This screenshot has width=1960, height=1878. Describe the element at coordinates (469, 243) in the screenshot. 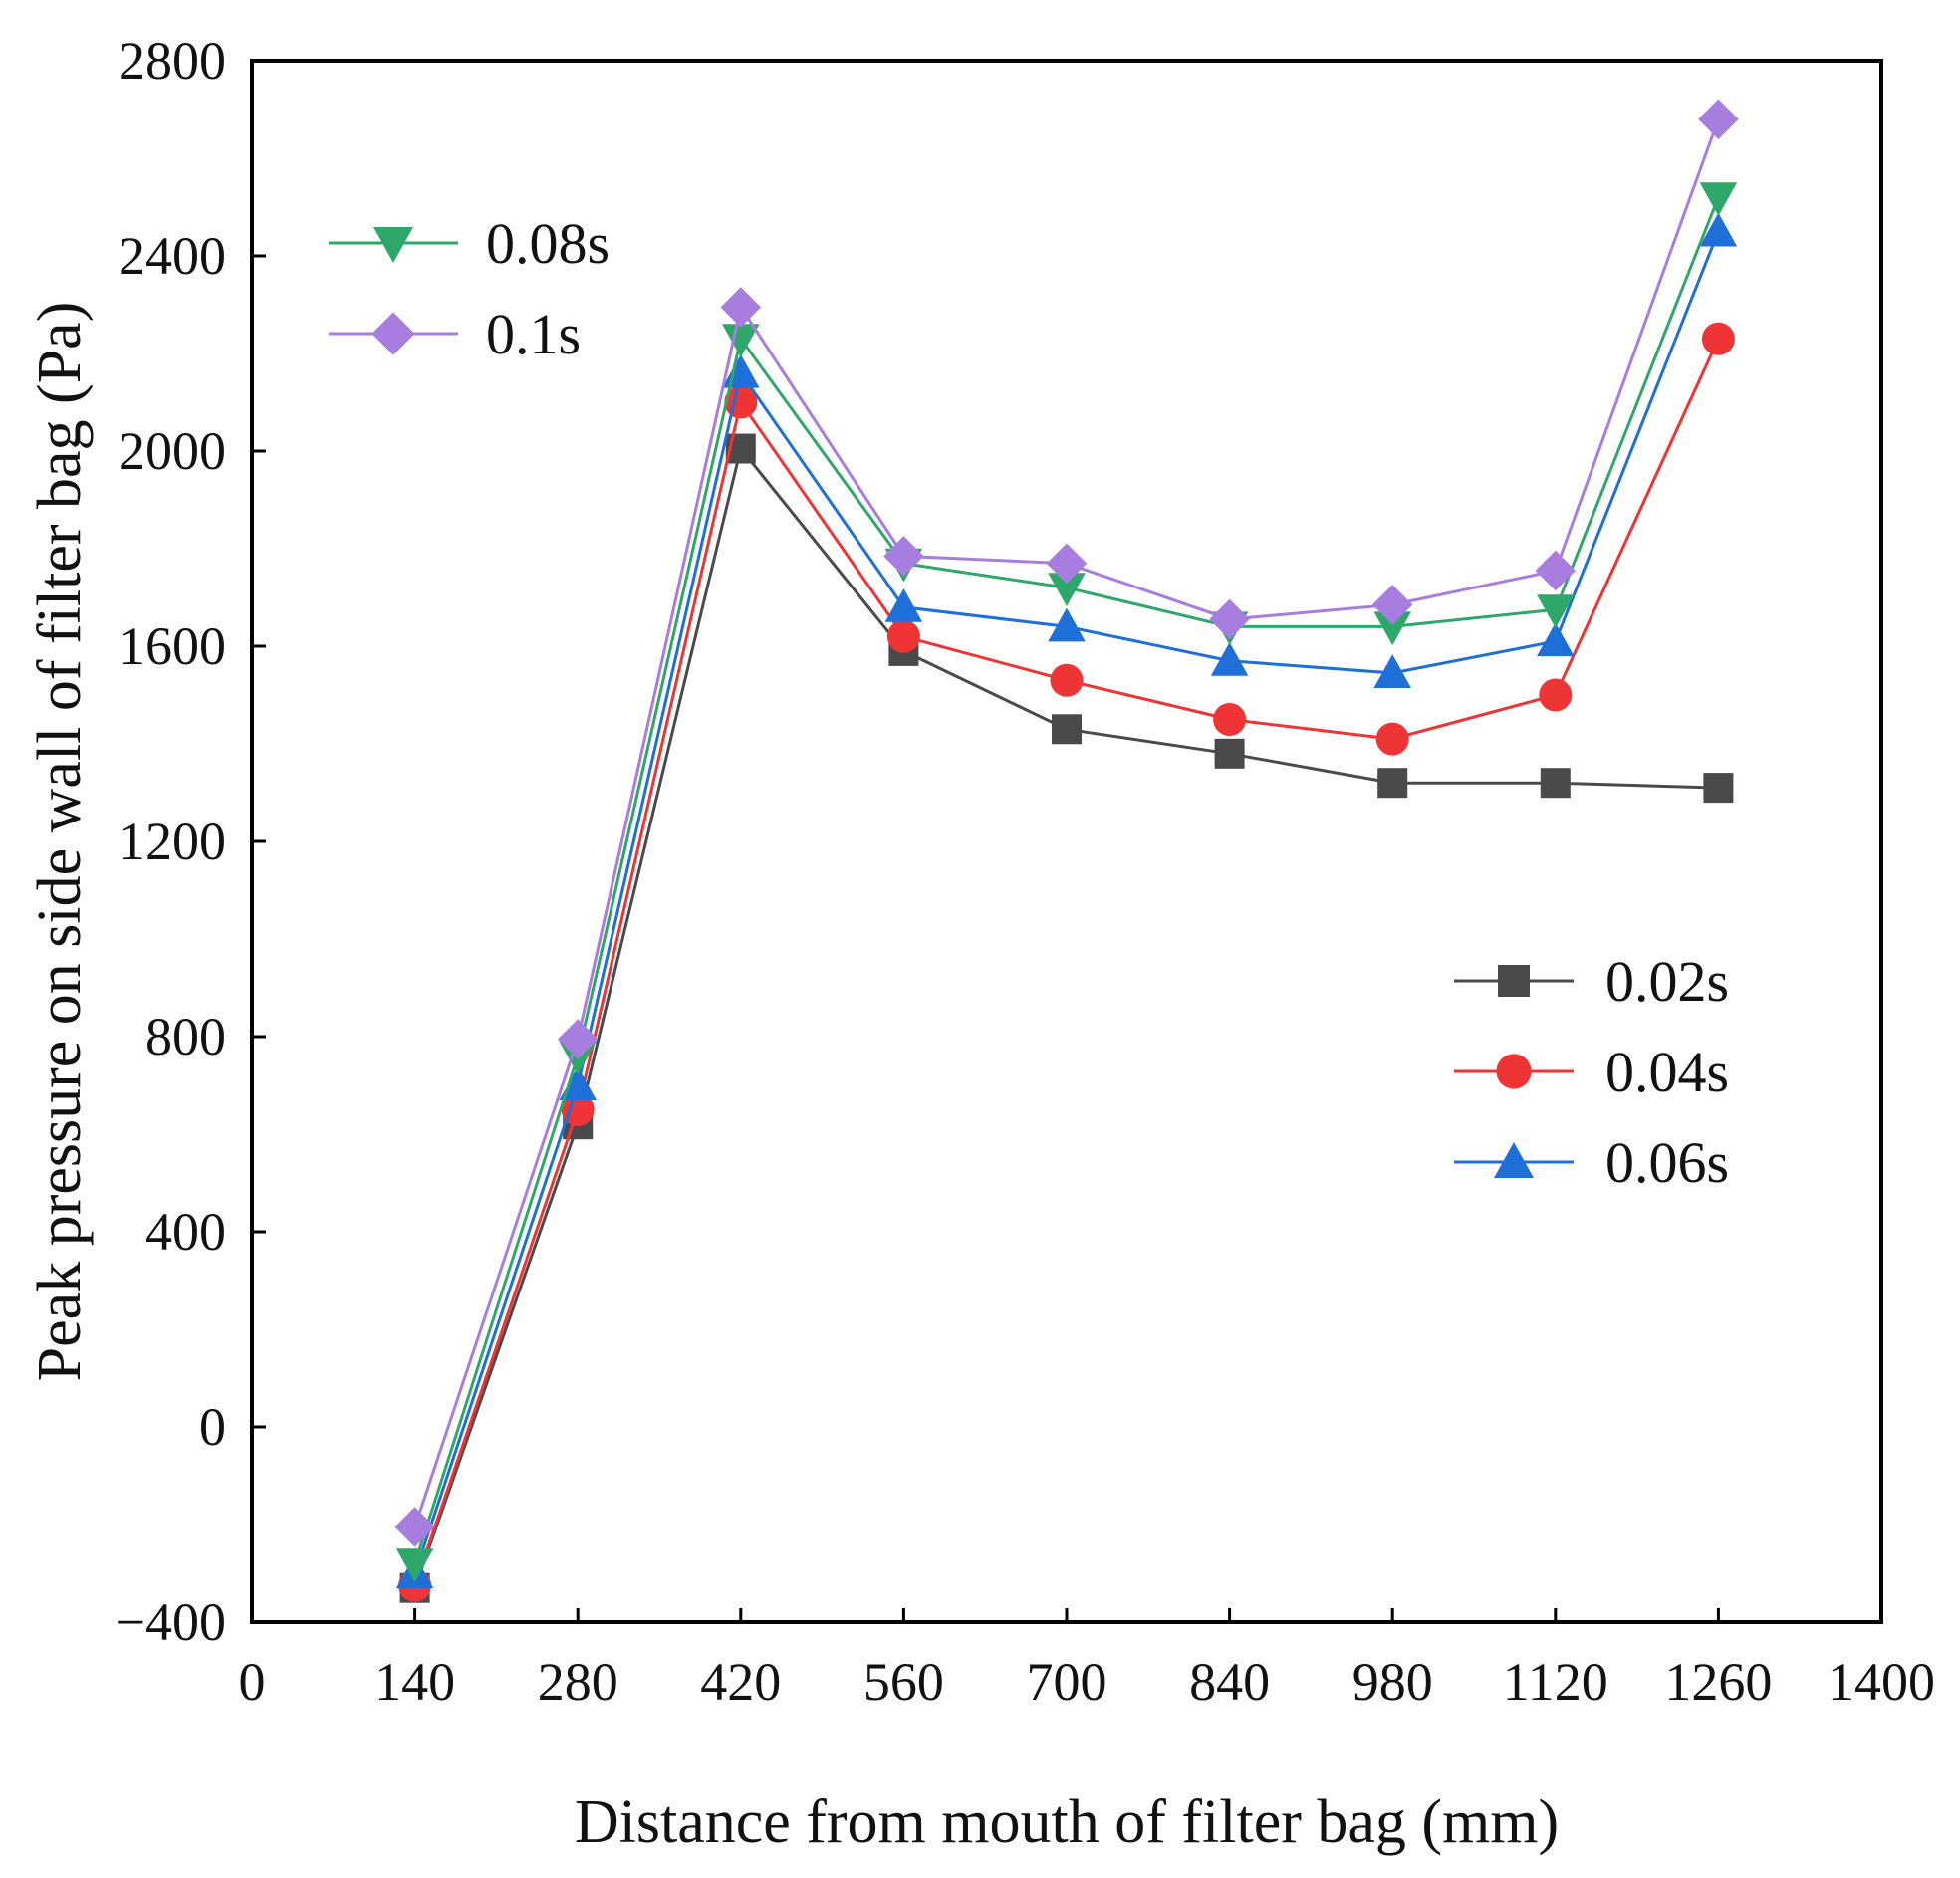

I see `legend-entry-0-08s: 0.08s` at that location.